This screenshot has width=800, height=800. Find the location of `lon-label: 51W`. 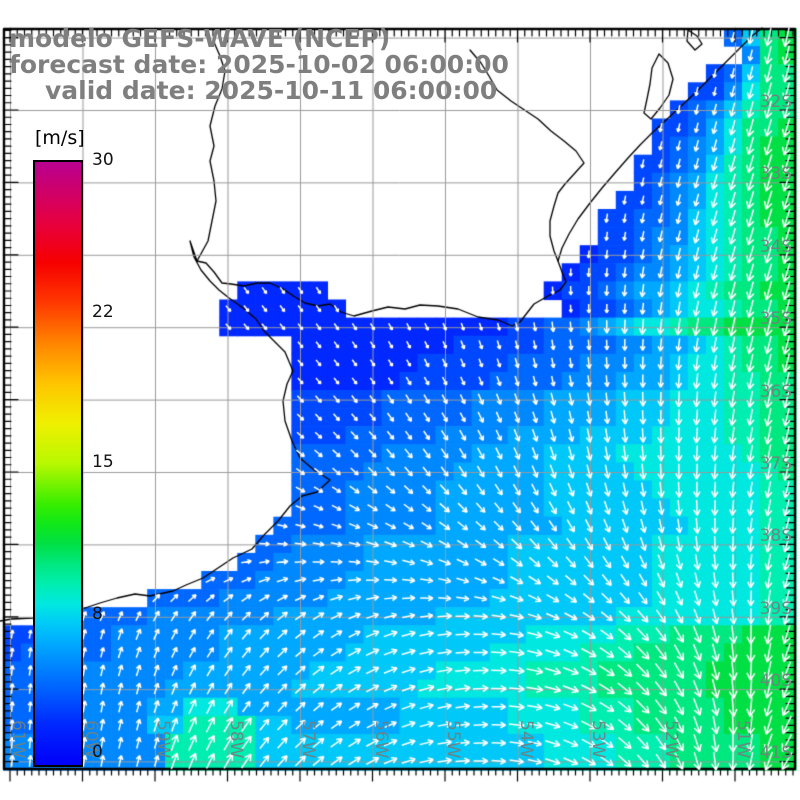

lon-label: 51W is located at coordinates (743, 739).